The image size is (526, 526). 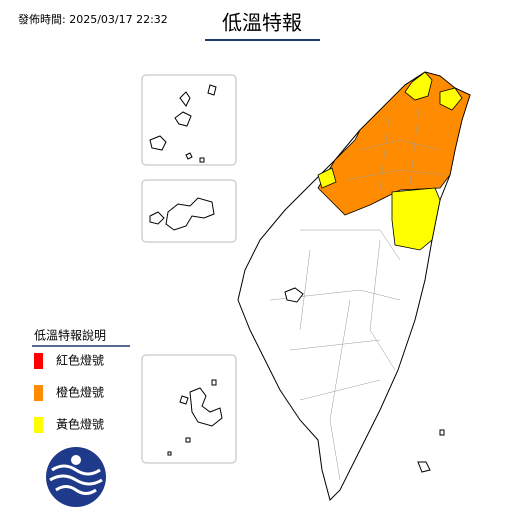 What do you see at coordinates (416, 219) in the screenshot?
I see `yellow-region-yilan` at bounding box center [416, 219].